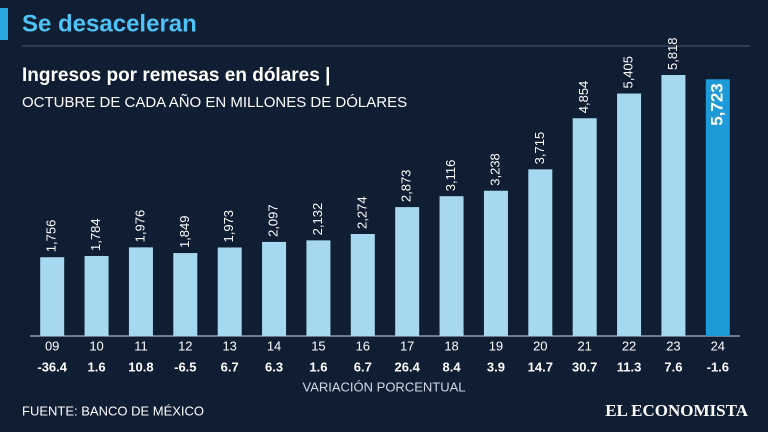 Image resolution: width=768 pixels, height=432 pixels. I want to click on x-tick-label: 13, so click(229, 345).